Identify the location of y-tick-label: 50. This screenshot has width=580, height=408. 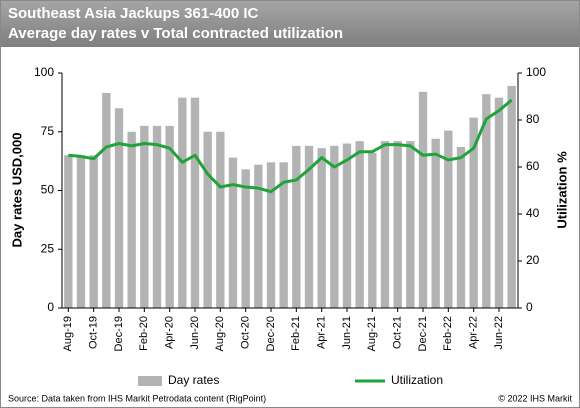
(48, 190).